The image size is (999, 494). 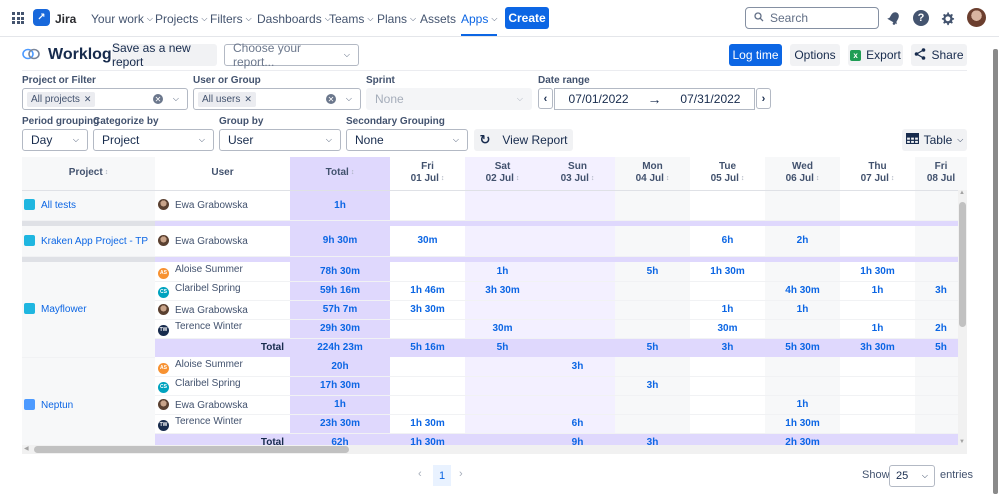 I want to click on nav-item-assets: Assets, so click(x=438, y=19).